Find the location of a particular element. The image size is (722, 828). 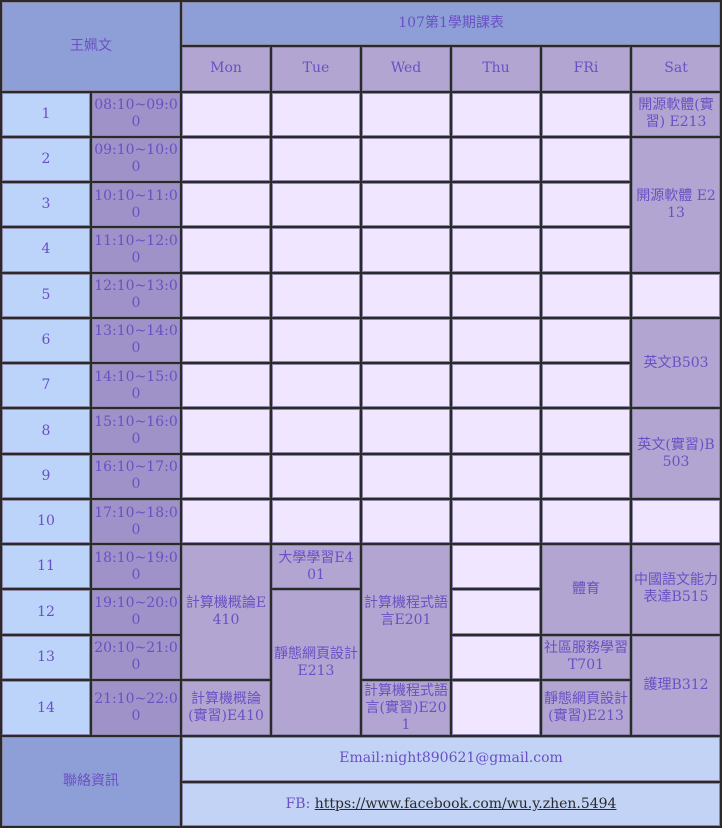

period-number: 1 is located at coordinates (46, 114).